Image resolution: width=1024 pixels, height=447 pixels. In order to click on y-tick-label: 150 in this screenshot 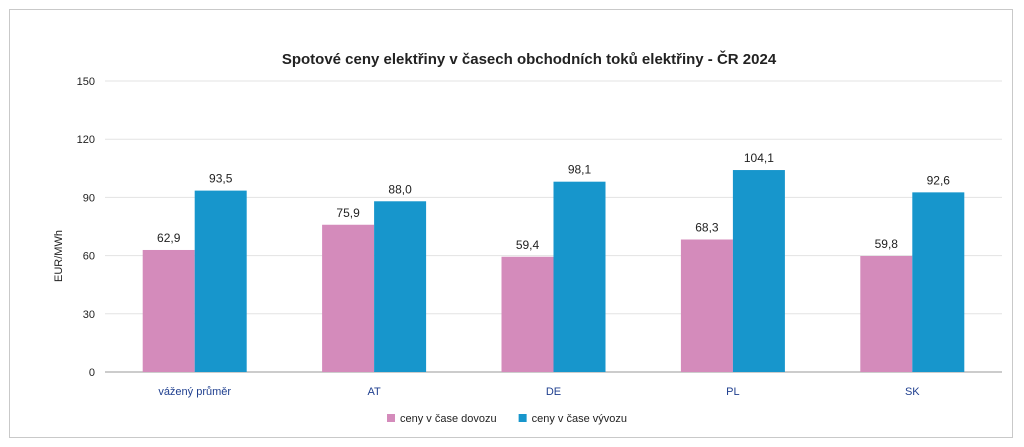, I will do `click(86, 82)`.